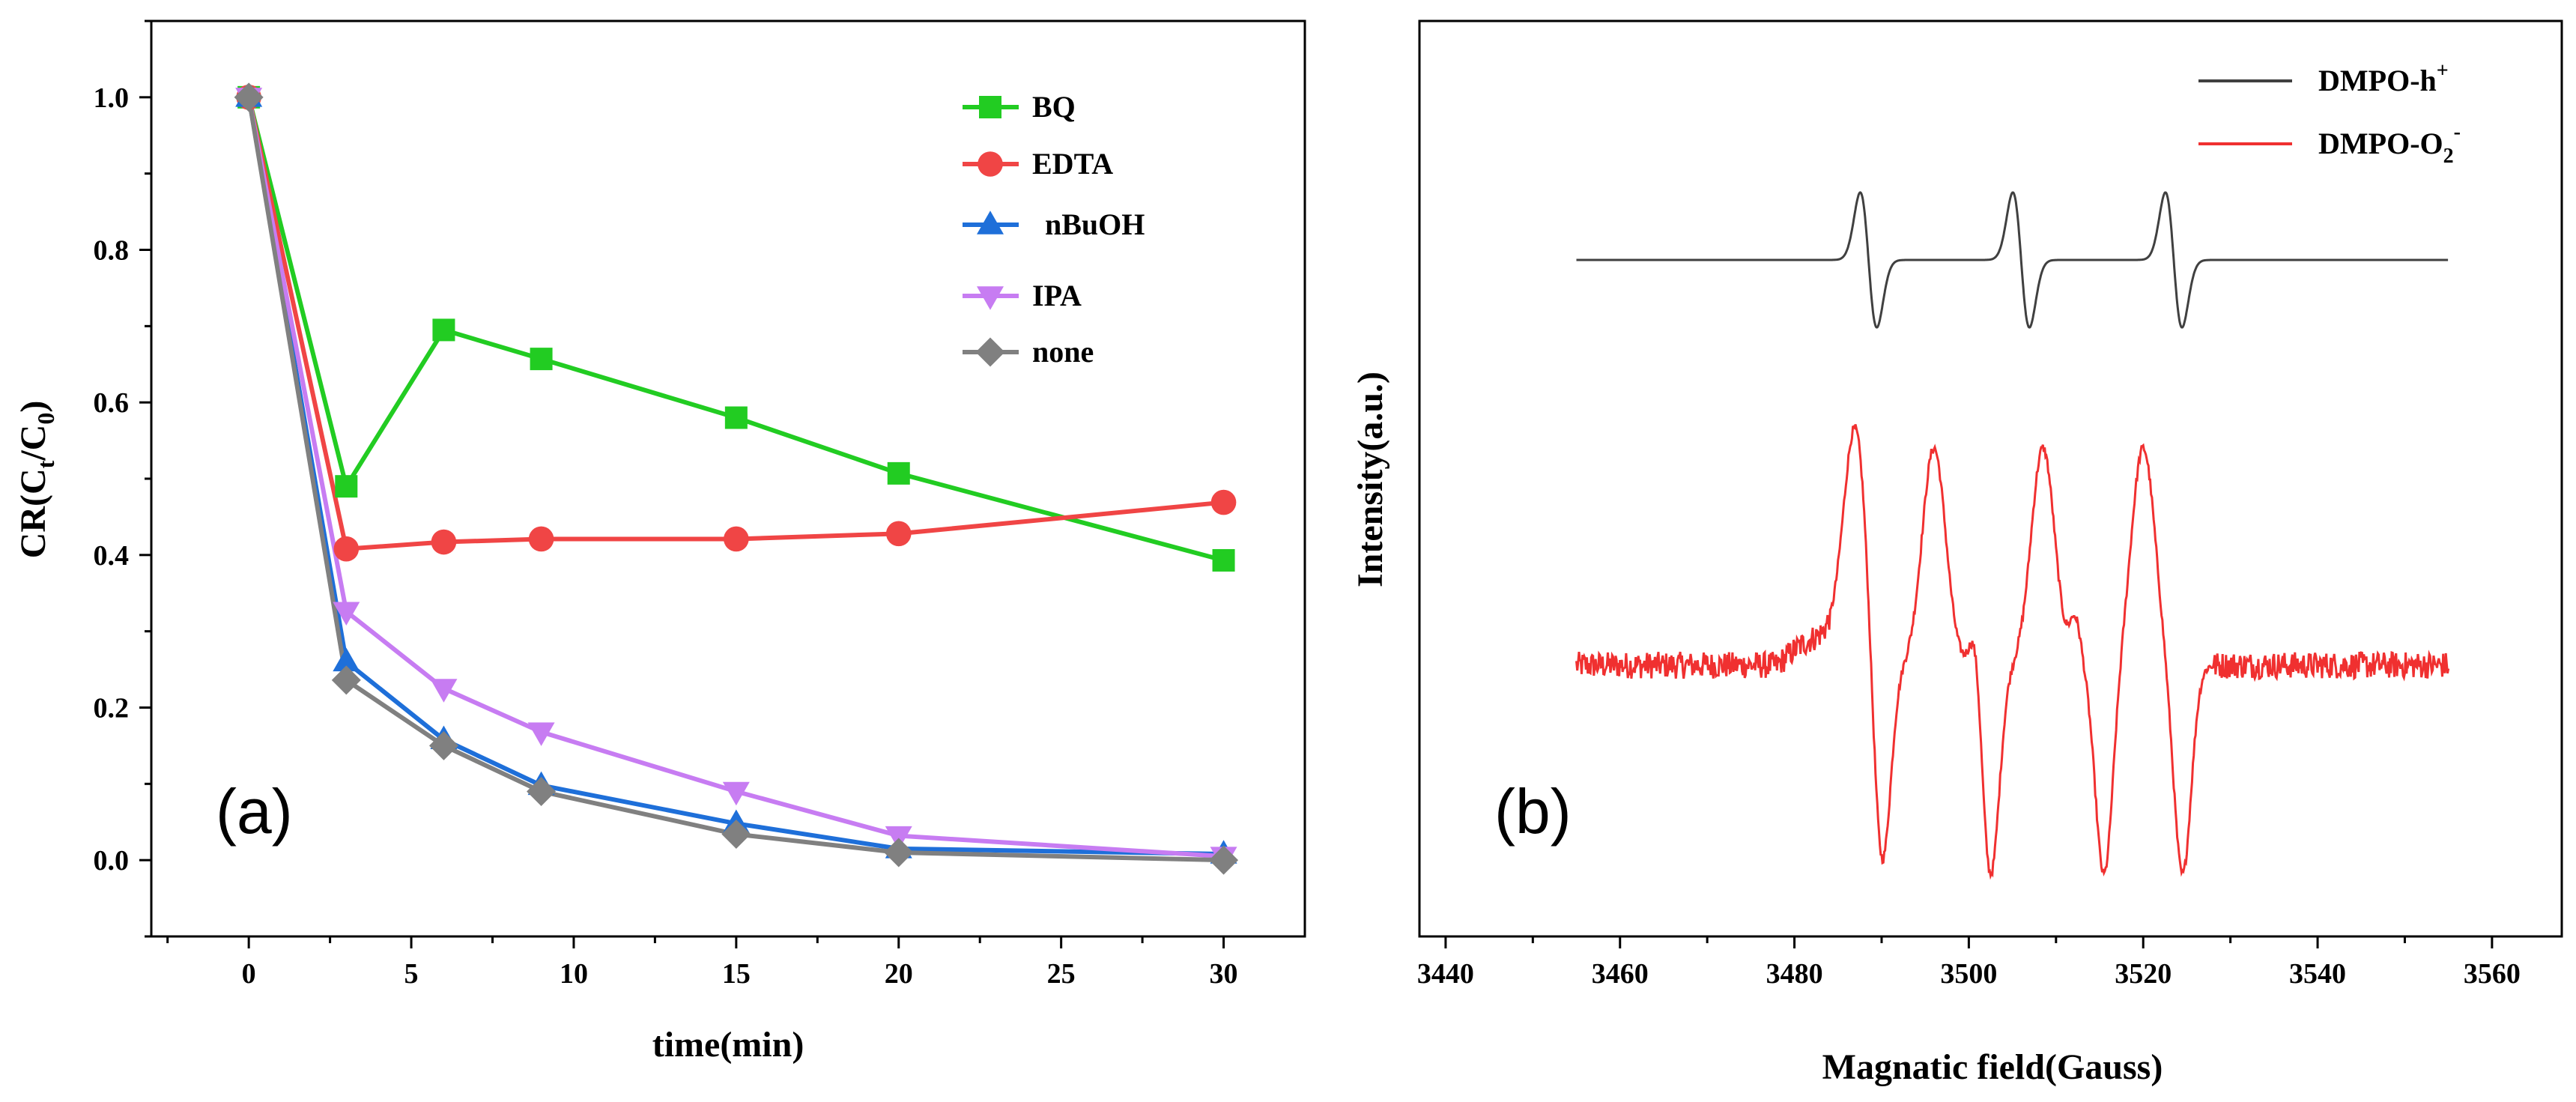  I want to click on panel-a-y-axis-label: CR(Ct/C0), so click(36, 480).